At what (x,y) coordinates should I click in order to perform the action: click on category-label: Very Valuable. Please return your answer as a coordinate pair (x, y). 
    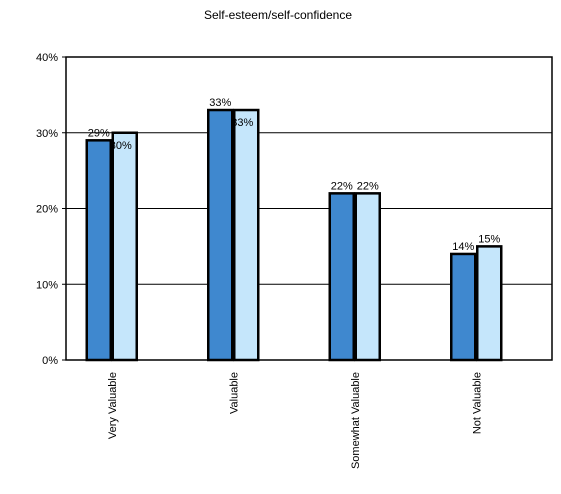
    Looking at the image, I should click on (113, 405).